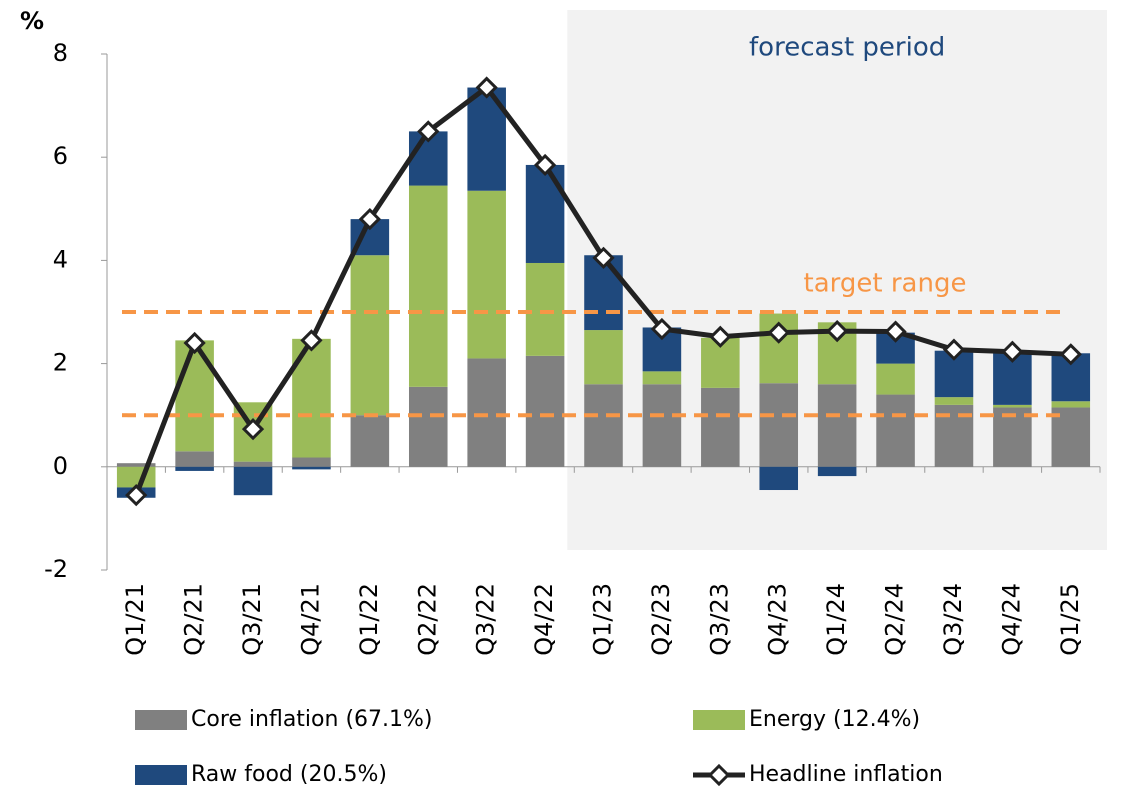 Image resolution: width=1127 pixels, height=803 pixels. I want to click on x-tick-label: Q4/23, so click(778, 619).